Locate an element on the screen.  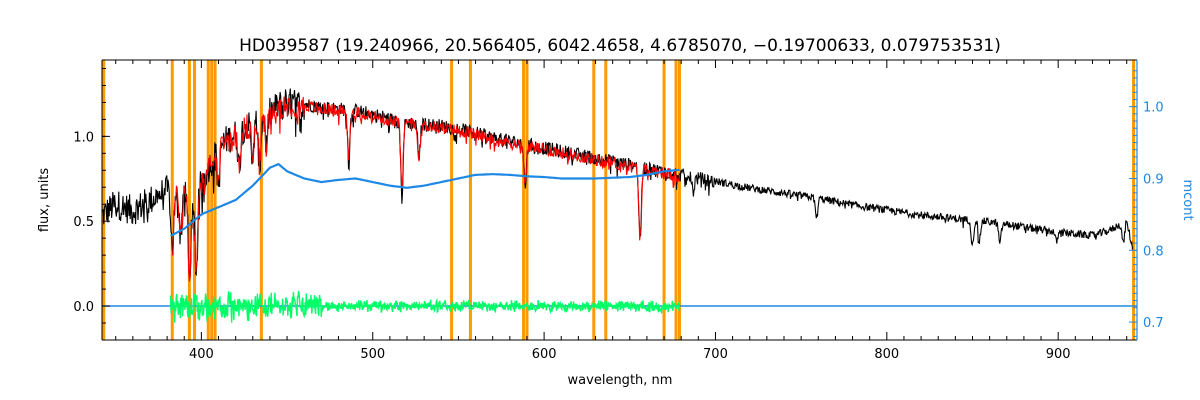
y2-tick-label: 0.7 is located at coordinates (1153, 323).